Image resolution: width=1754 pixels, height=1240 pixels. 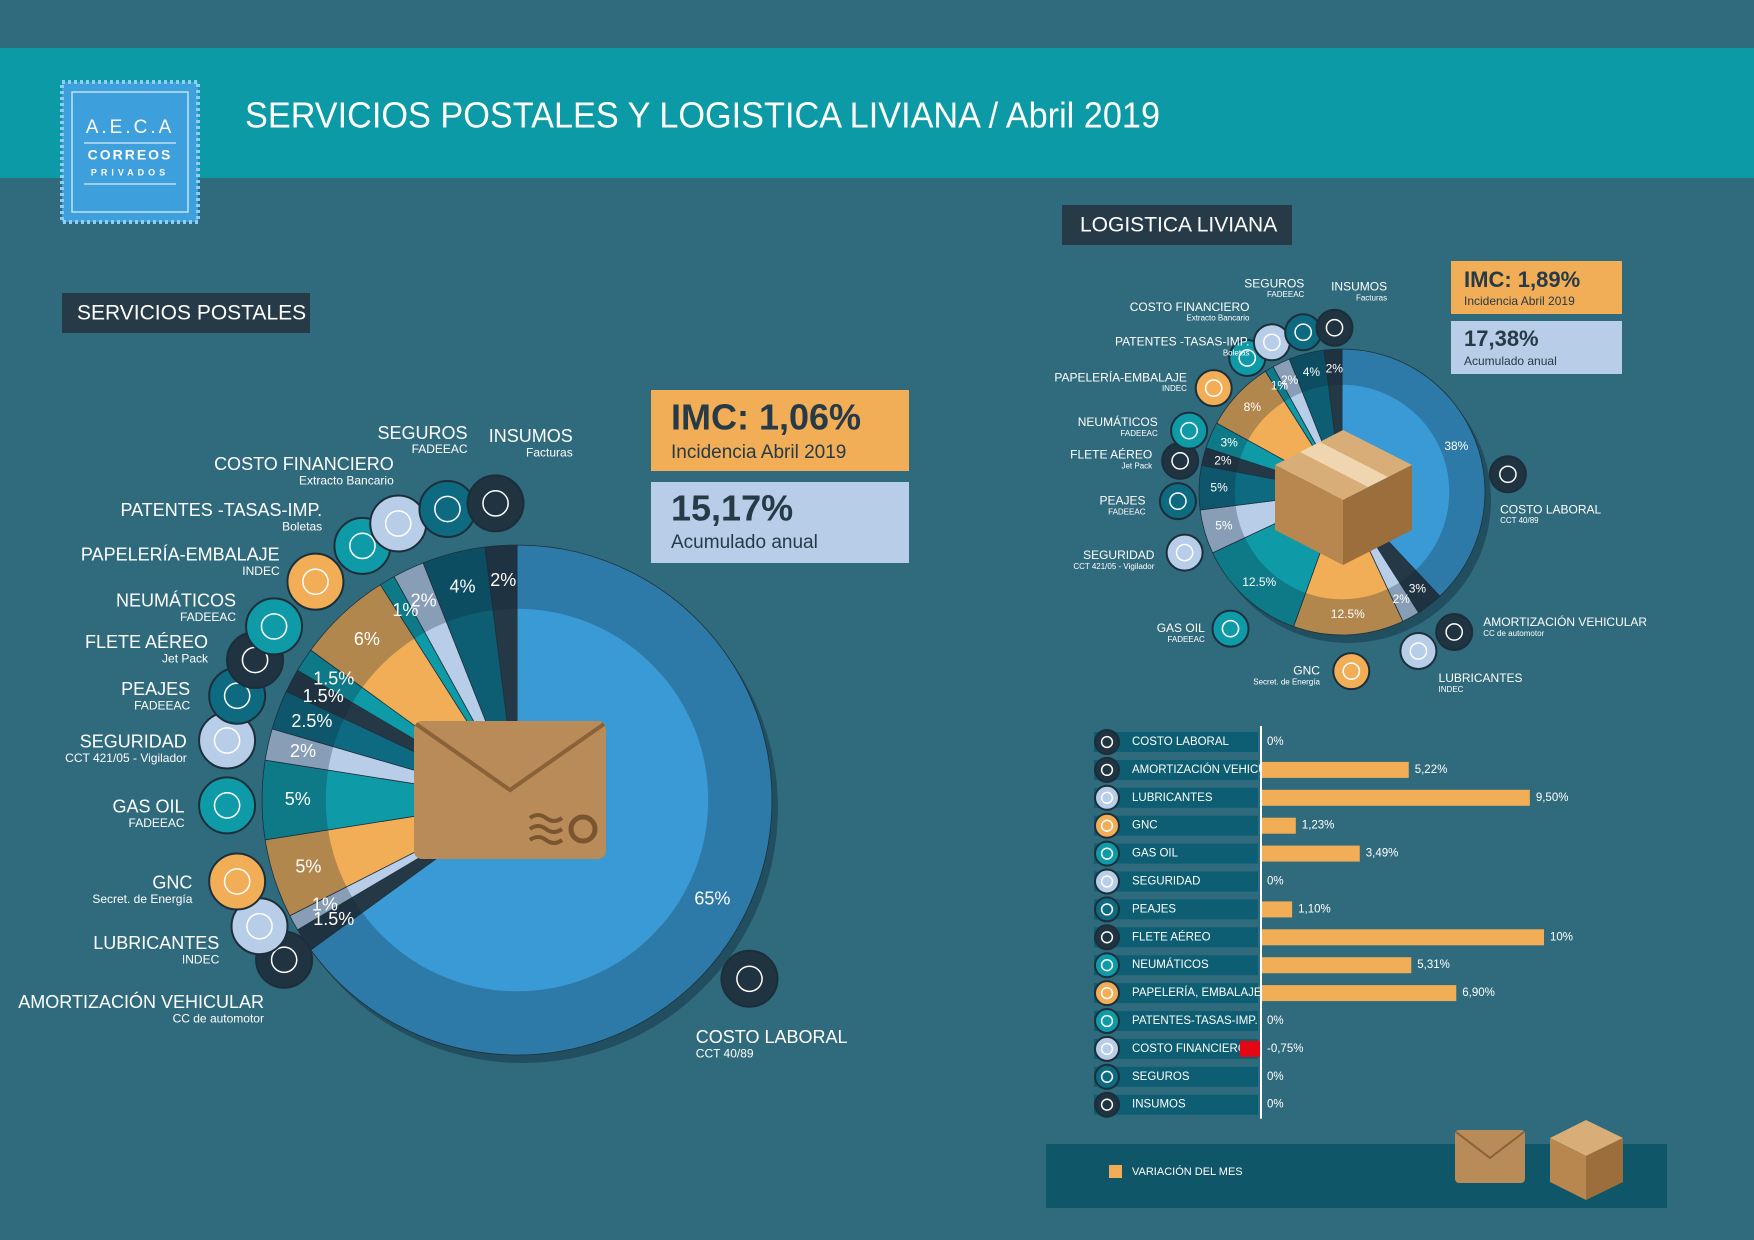 I want to click on value-label: 5%, so click(x=308, y=867).